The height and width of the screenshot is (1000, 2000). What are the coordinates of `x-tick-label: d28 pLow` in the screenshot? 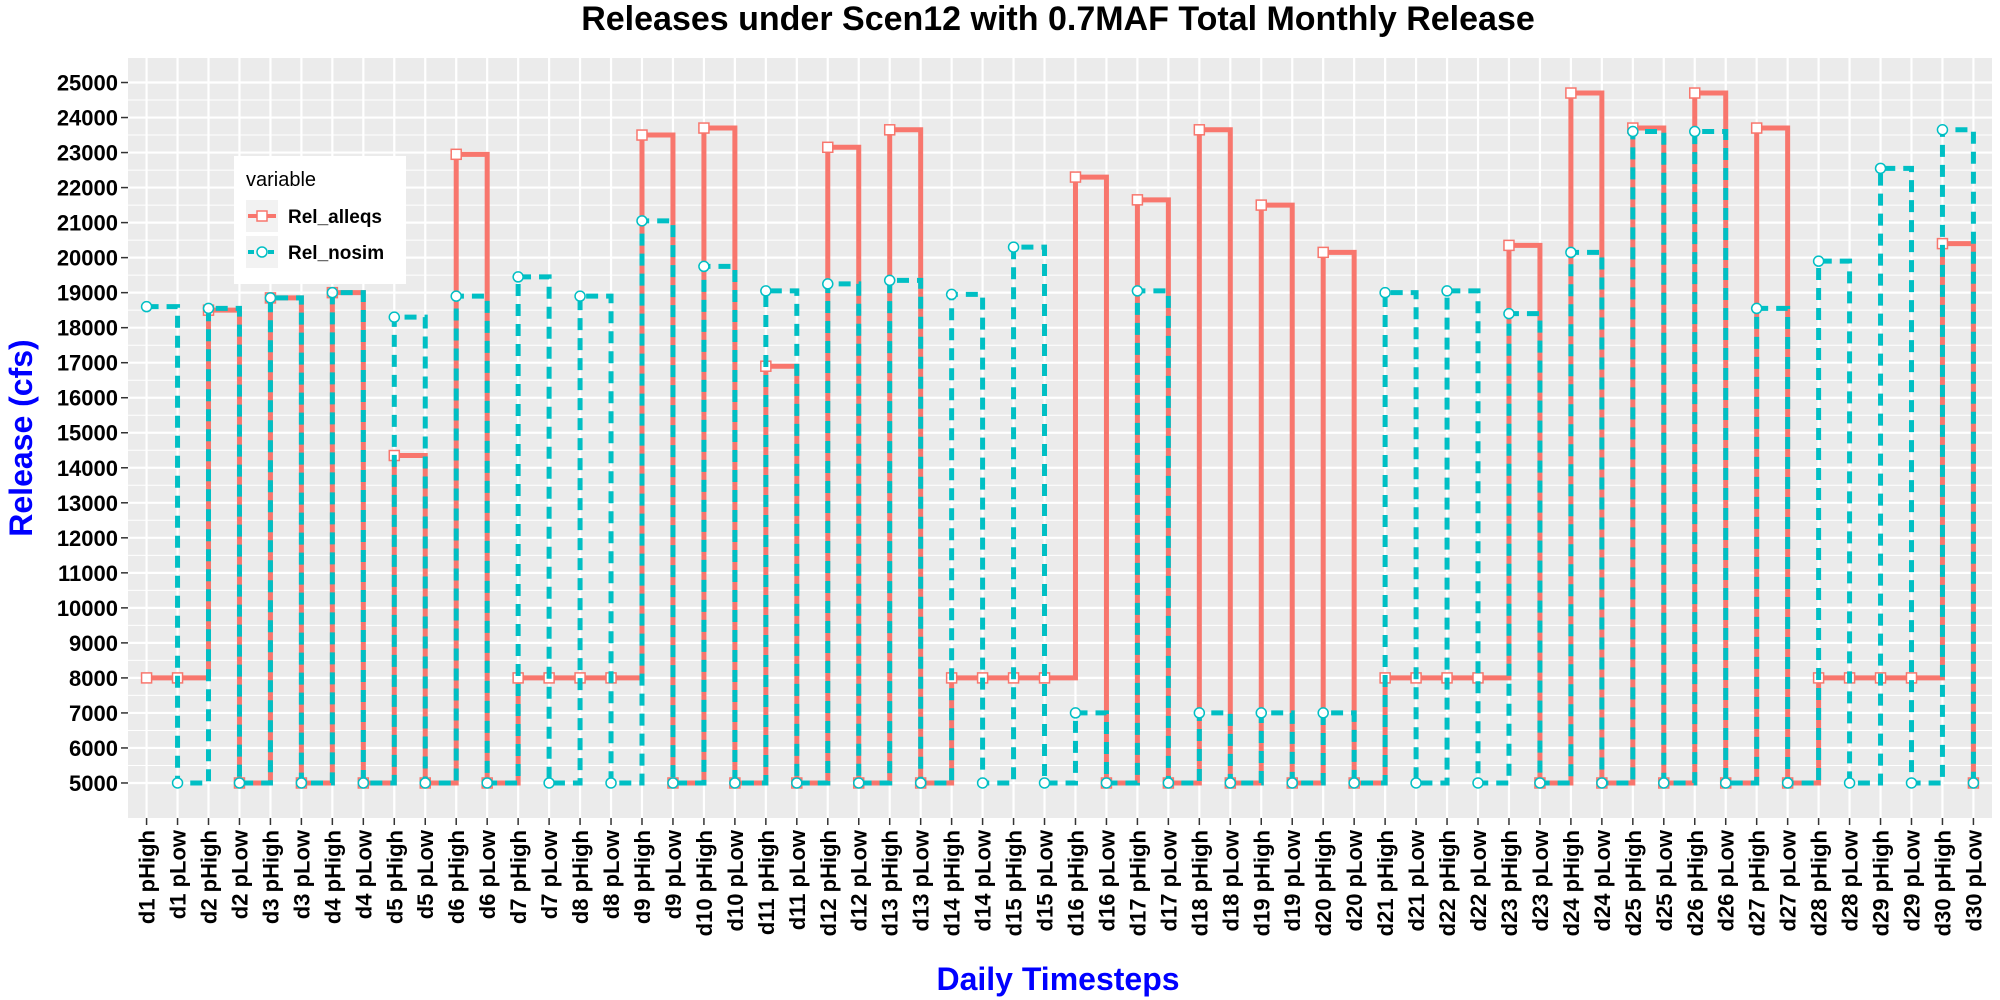 It's located at (1850, 880).